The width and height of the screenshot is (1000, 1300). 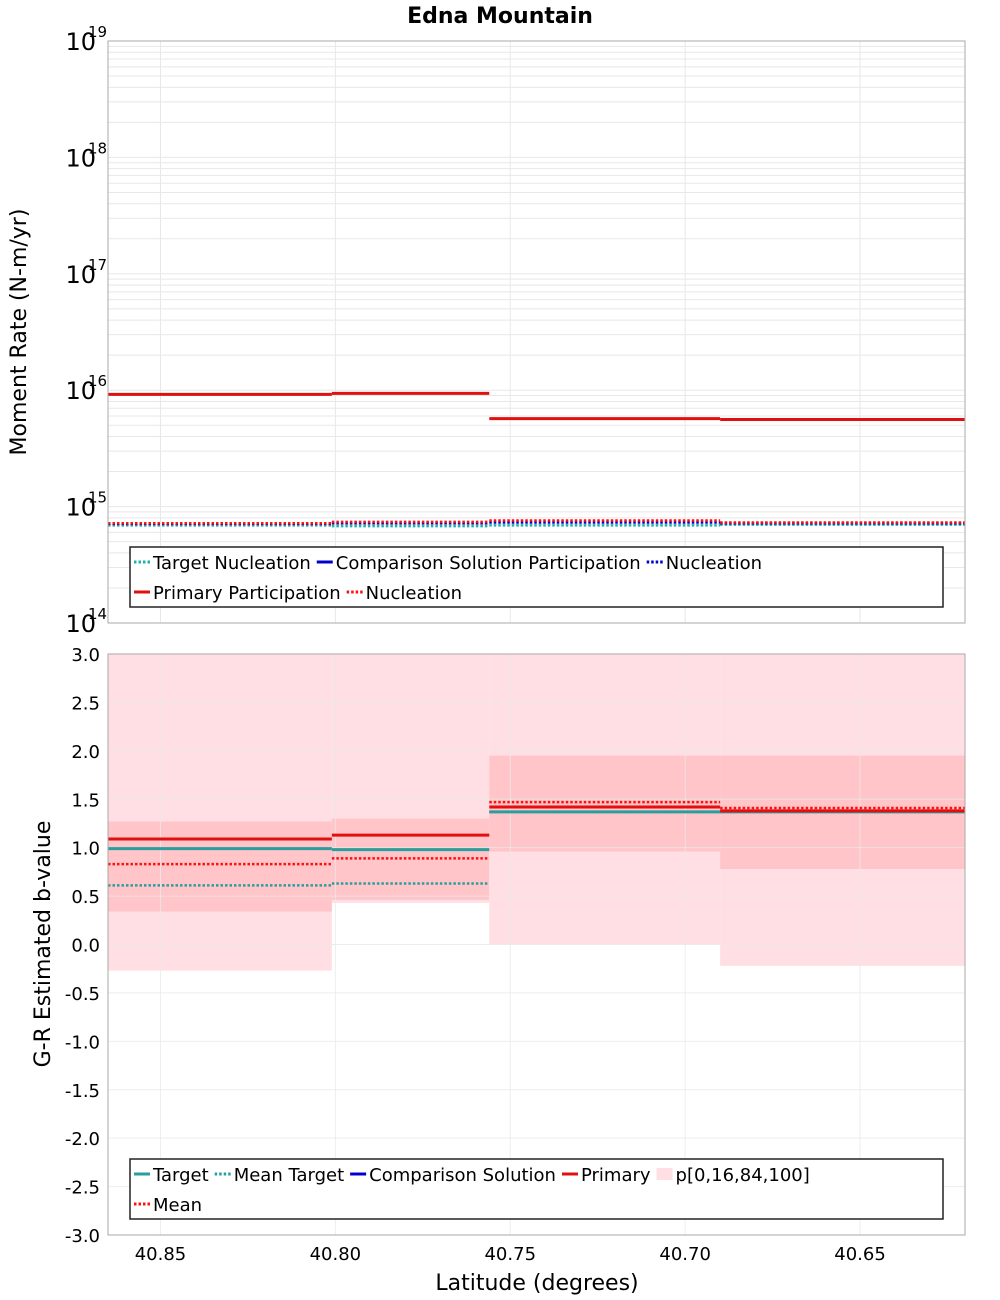 What do you see at coordinates (664, 1174) in the screenshot?
I see `b-value-legend-swatch-band` at bounding box center [664, 1174].